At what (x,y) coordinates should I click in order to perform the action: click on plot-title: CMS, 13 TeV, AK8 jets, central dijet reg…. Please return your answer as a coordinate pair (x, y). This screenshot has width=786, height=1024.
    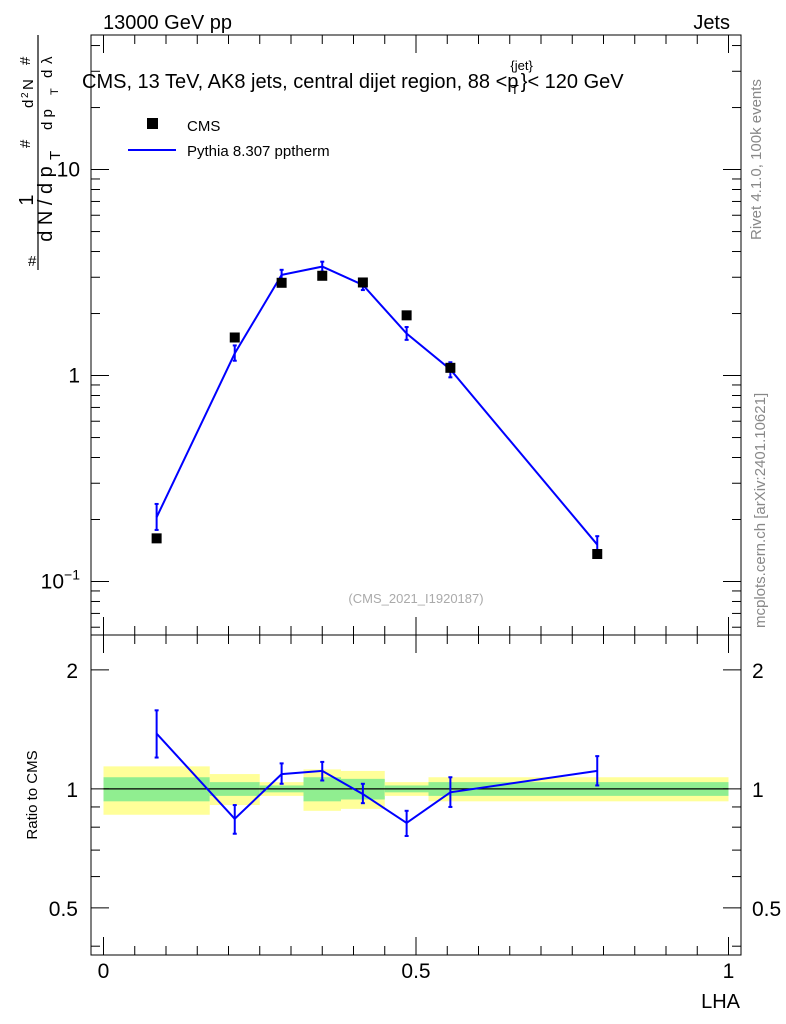
    Looking at the image, I should click on (353, 77).